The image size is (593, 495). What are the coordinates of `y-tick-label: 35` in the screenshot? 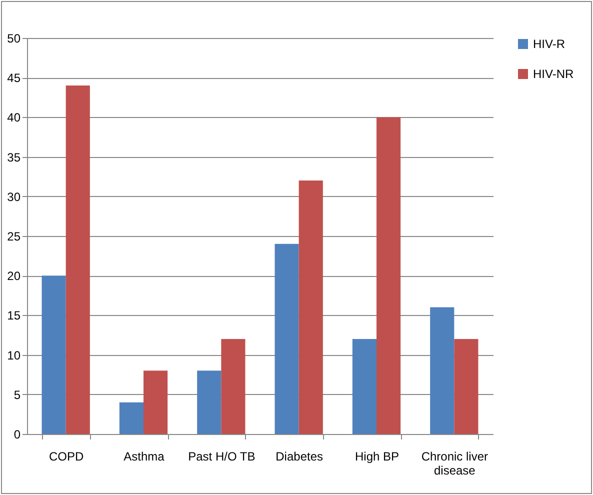 It's located at (14, 157).